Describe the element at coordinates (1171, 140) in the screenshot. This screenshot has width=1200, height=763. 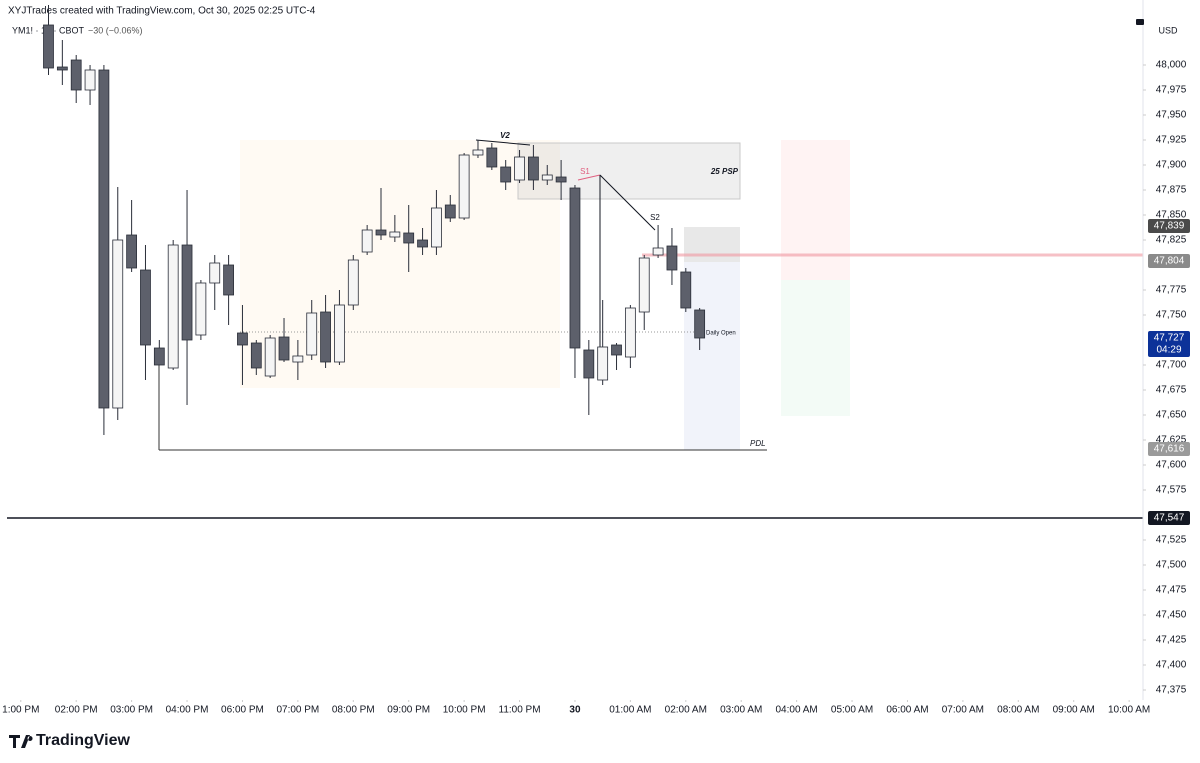
I see `y-tick-label: 47,925` at that location.